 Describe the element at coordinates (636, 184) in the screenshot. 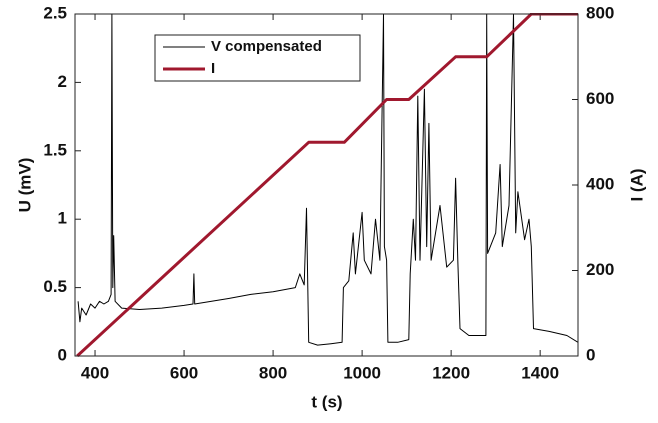

I see `y2-axis-label: I (A)` at that location.